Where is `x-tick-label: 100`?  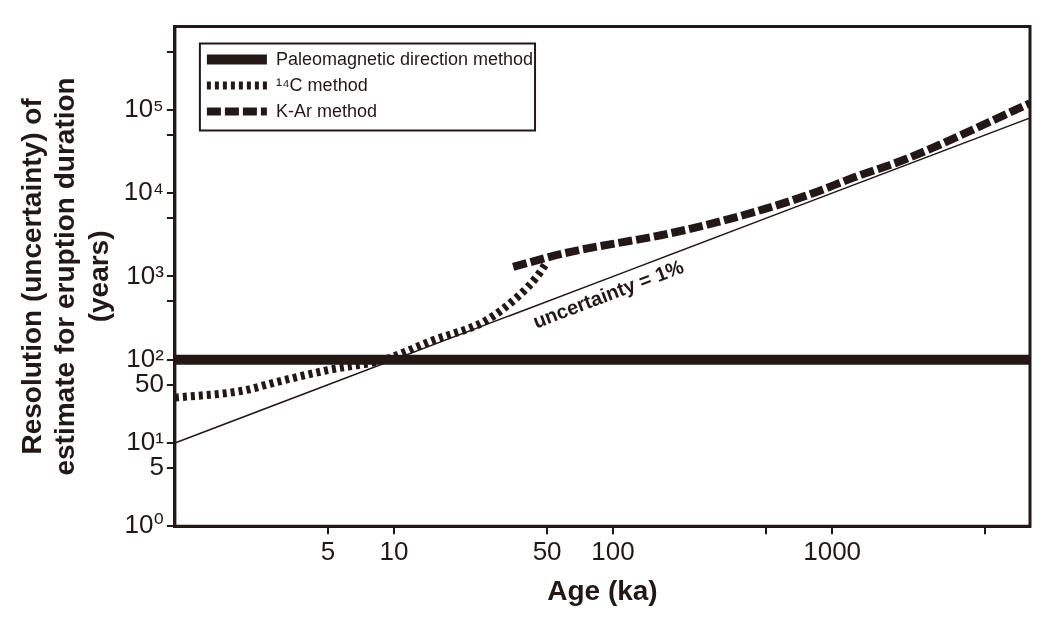 x-tick-label: 100 is located at coordinates (613, 550).